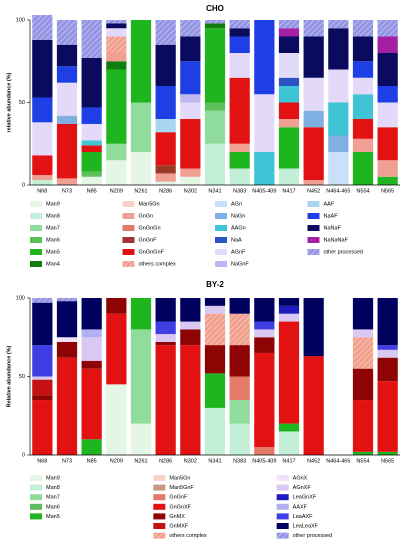 The width and height of the screenshot is (405, 550). What do you see at coordinates (116, 191) in the screenshot?
I see `x-tick-label: N209` at bounding box center [116, 191].